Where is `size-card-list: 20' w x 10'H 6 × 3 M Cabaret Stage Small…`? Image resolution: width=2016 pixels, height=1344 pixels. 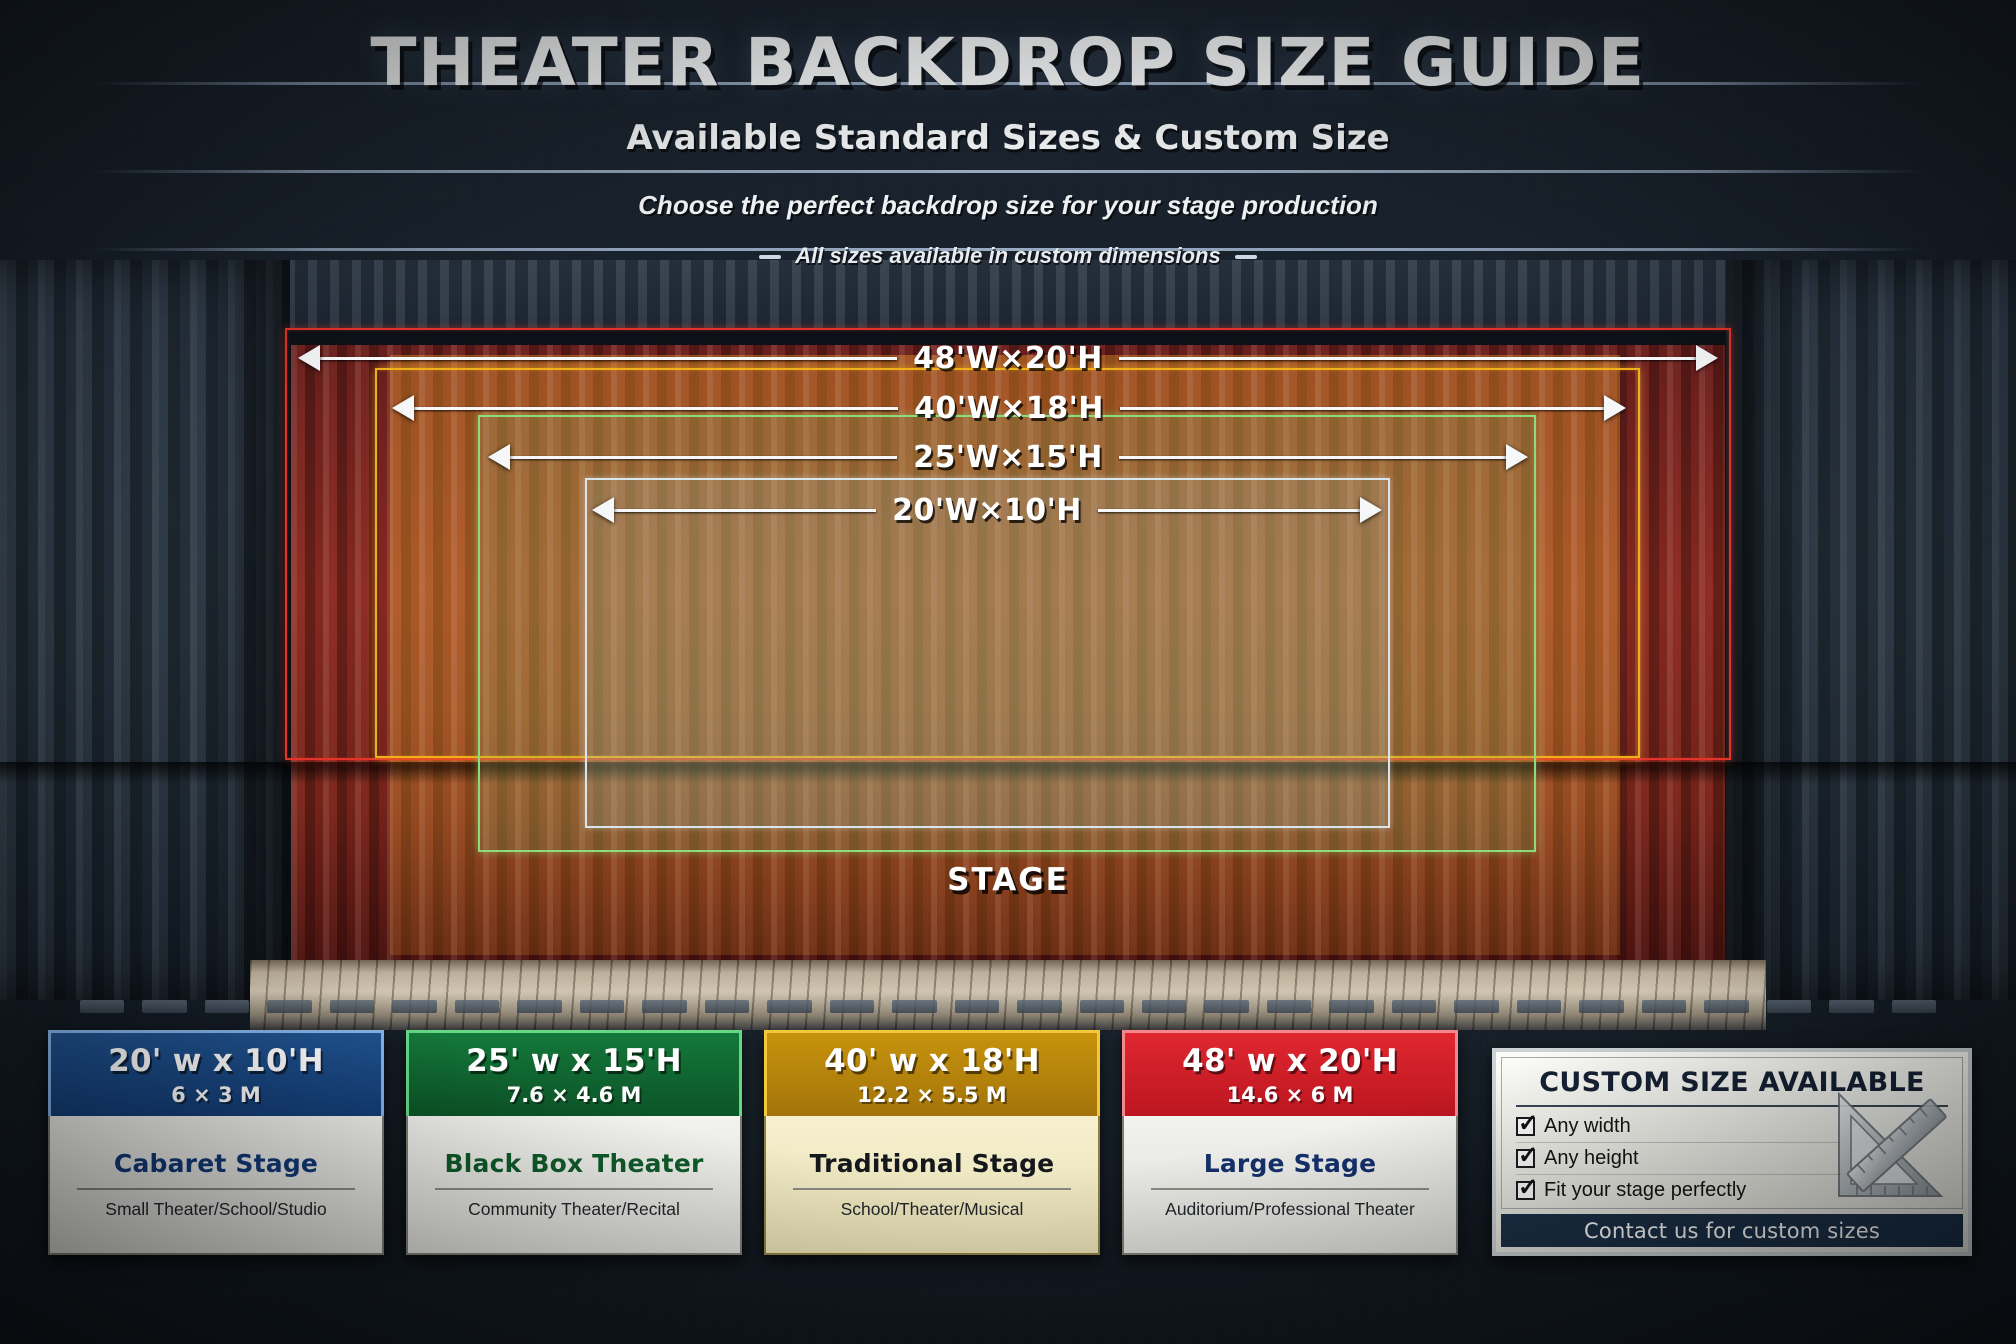
size-card-list: 20' w x 10'H 6 × 3 M Cabaret Stage Small… is located at coordinates (753, 1142).